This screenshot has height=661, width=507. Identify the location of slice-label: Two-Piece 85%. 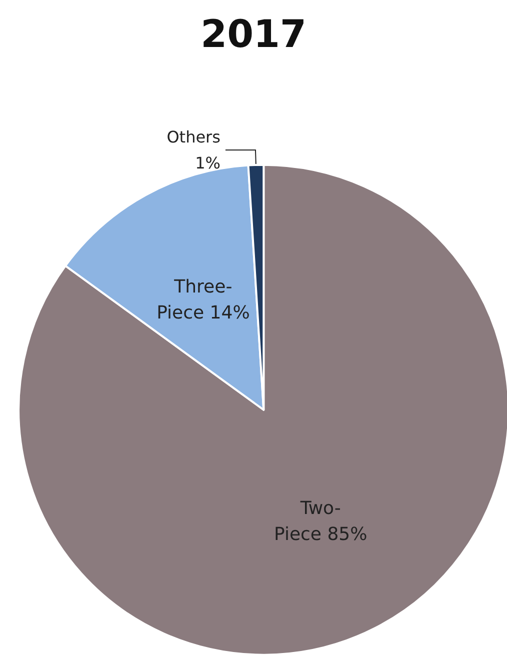
(321, 522).